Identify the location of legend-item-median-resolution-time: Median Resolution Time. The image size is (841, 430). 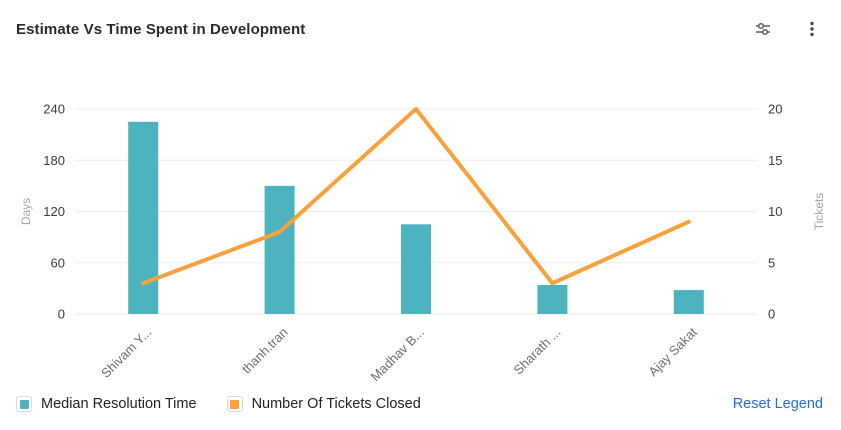
(106, 404).